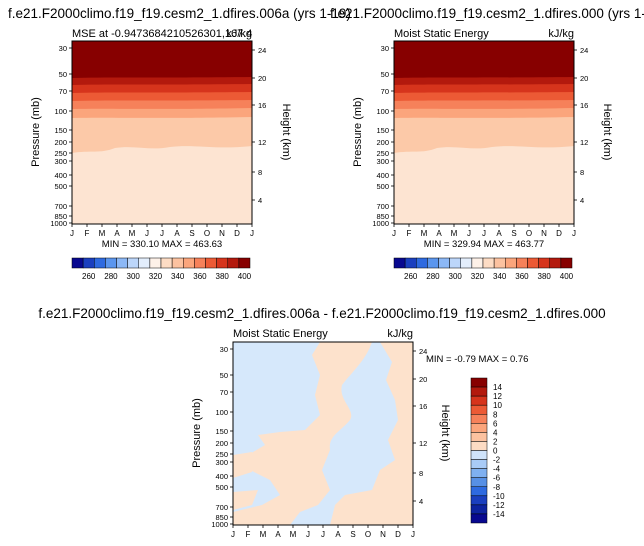 The image size is (644, 546). Describe the element at coordinates (584, 78) in the screenshot. I see `panel-top-right-height-label: 20` at that location.